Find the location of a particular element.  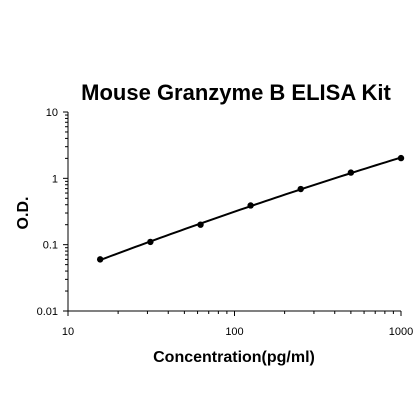

y-tick-label: 0.01 is located at coordinates (47, 312).